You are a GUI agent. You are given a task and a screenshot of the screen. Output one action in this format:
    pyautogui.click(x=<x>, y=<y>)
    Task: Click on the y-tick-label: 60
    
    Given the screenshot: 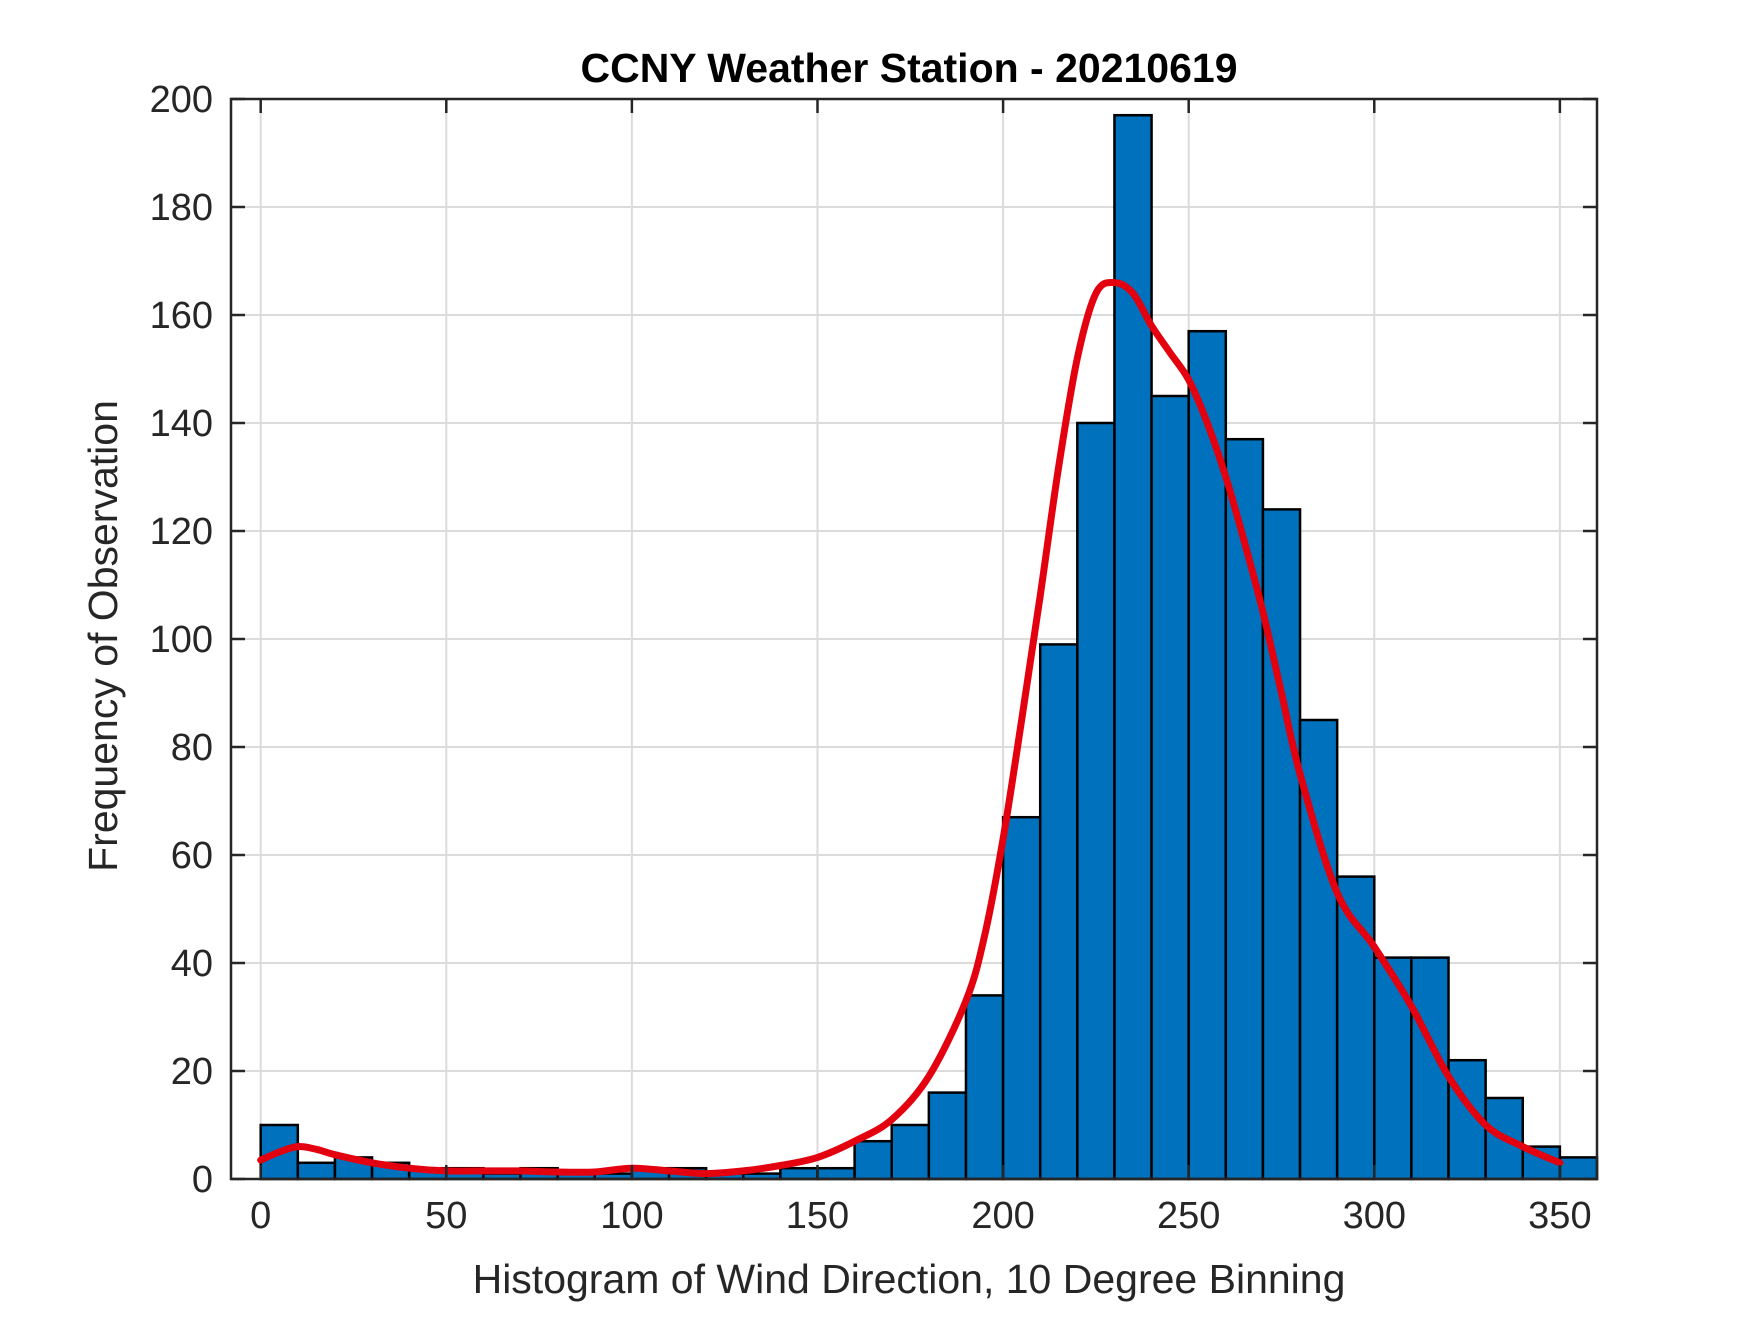 What is the action you would take?
    pyautogui.click(x=192, y=856)
    